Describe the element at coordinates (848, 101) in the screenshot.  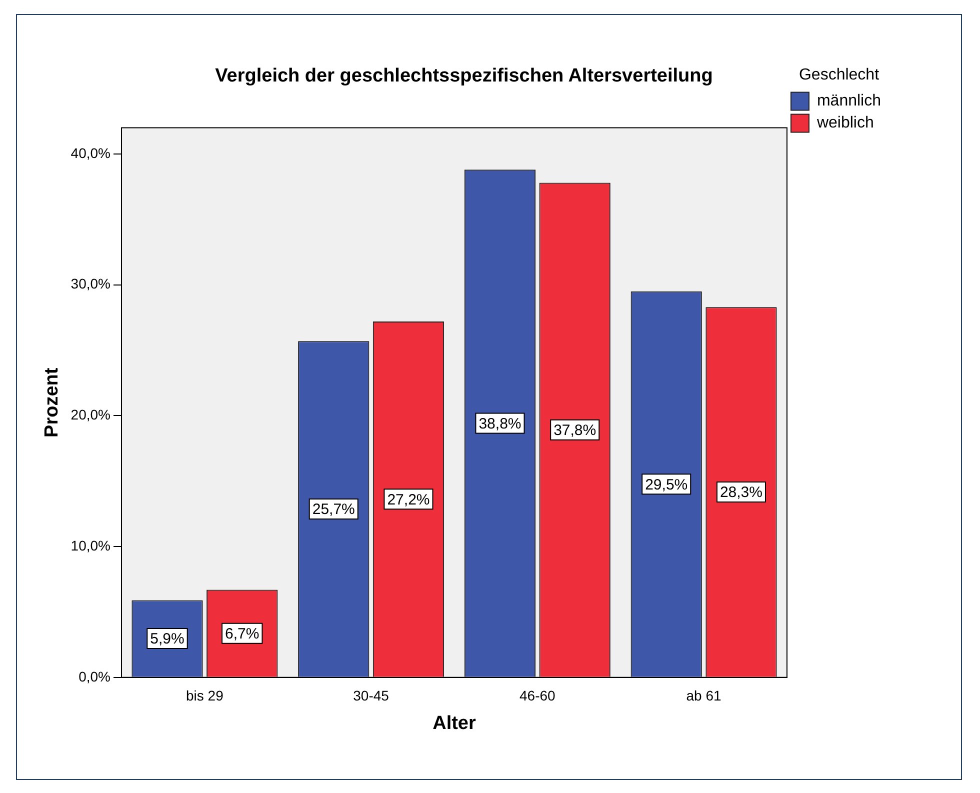
I see `legend-label: männlich` at that location.